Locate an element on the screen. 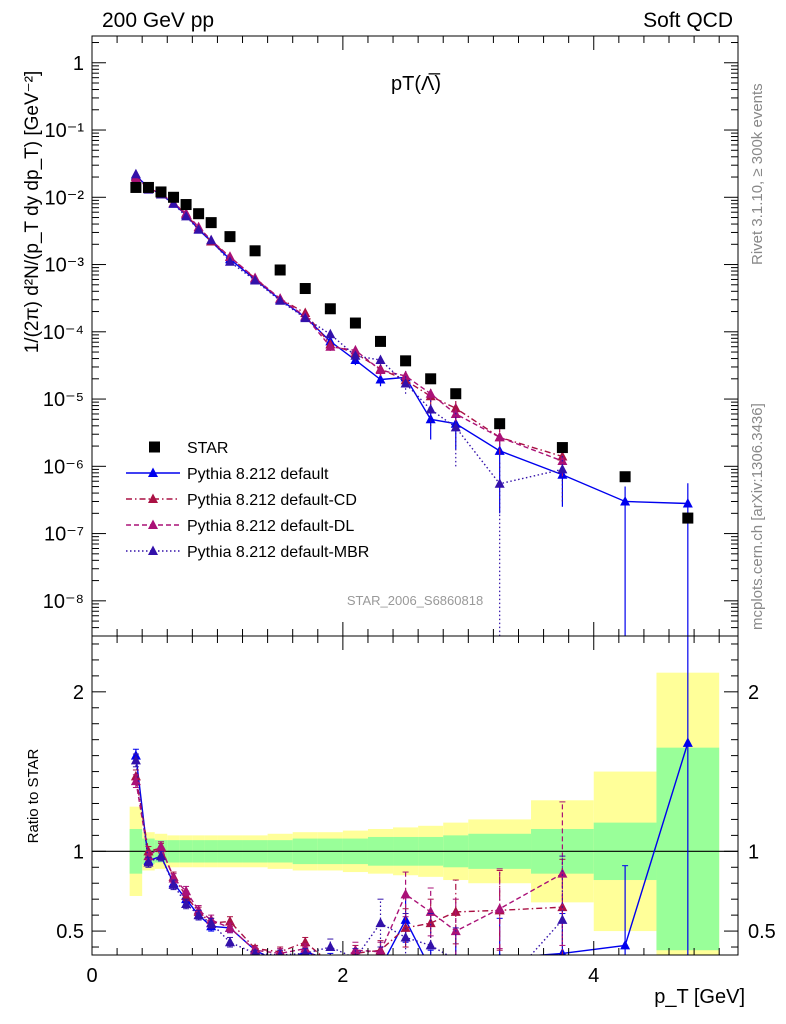  main-y-tick-labels: 10⁻⁸ 10⁻⁷ 10⁻⁶ 10⁻⁵ 10⁻⁴ 10⁻³ 10⁻² 10⁻¹ 1 is located at coordinates (64, 333).